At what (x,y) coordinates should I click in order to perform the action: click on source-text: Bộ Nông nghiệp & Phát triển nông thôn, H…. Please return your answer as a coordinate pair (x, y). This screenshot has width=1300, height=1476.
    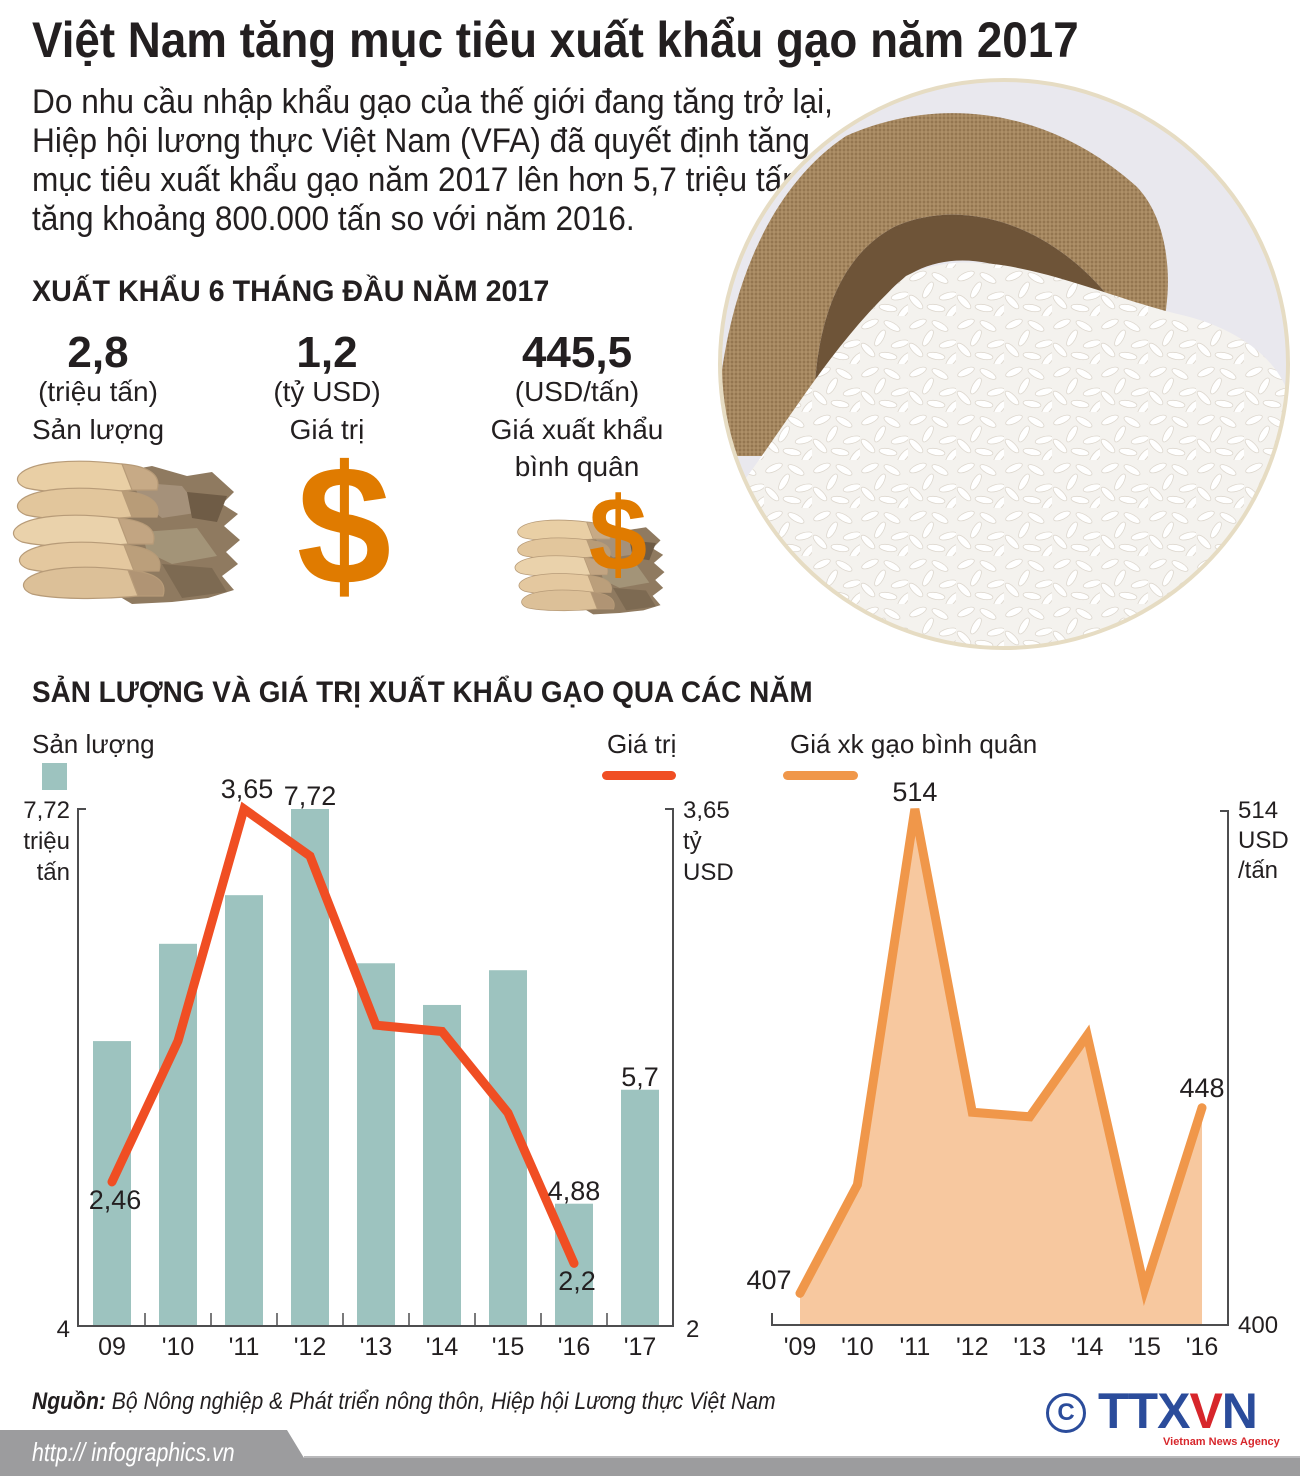
    Looking at the image, I should click on (440, 1401).